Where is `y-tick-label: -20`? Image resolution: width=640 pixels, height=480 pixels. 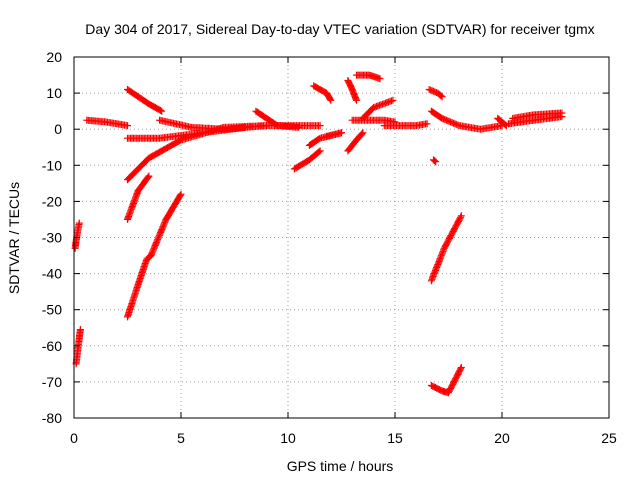
y-tick-label: -20 is located at coordinates (52, 201).